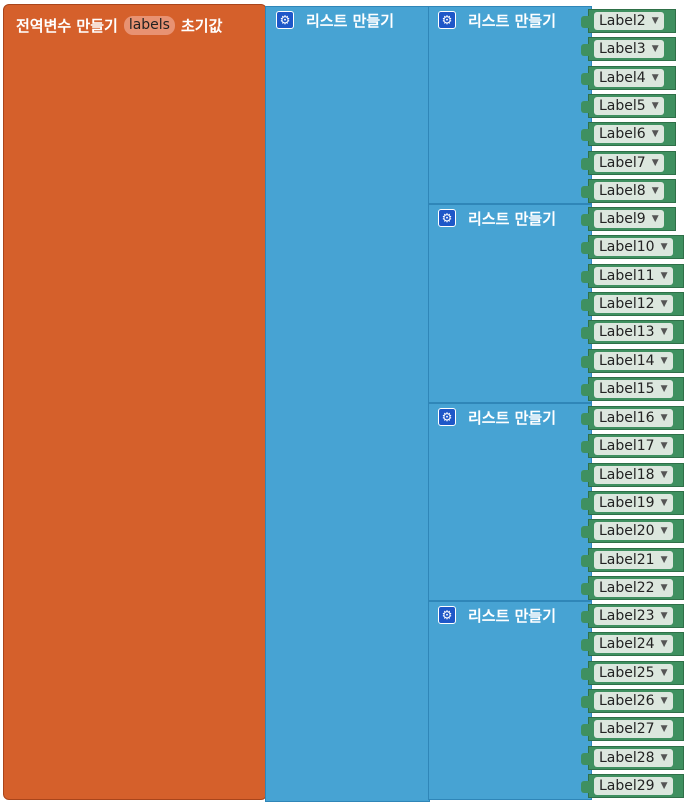 The width and height of the screenshot is (694, 805). I want to click on component-label-block: Label20 ▼, so click(632, 531).